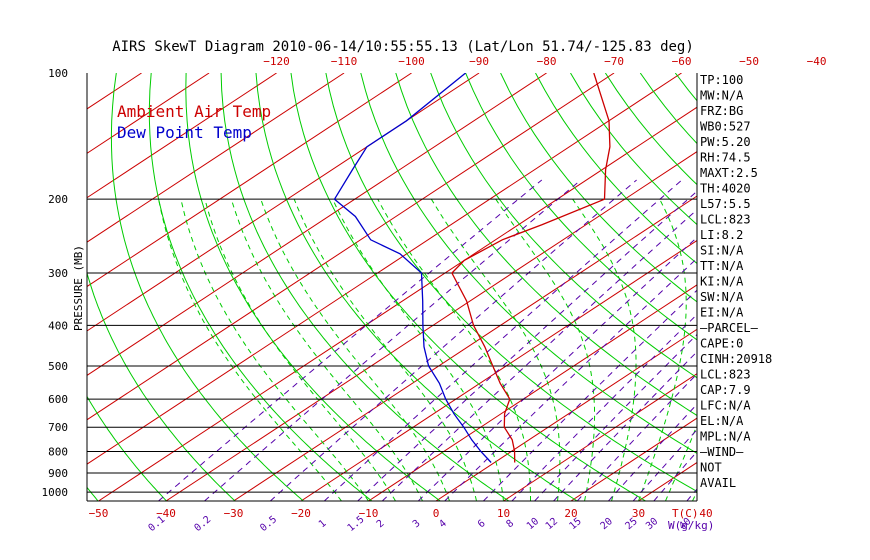 The width and height of the screenshot is (870, 560). I want to click on pressure-tick-label: 500, so click(58, 366).